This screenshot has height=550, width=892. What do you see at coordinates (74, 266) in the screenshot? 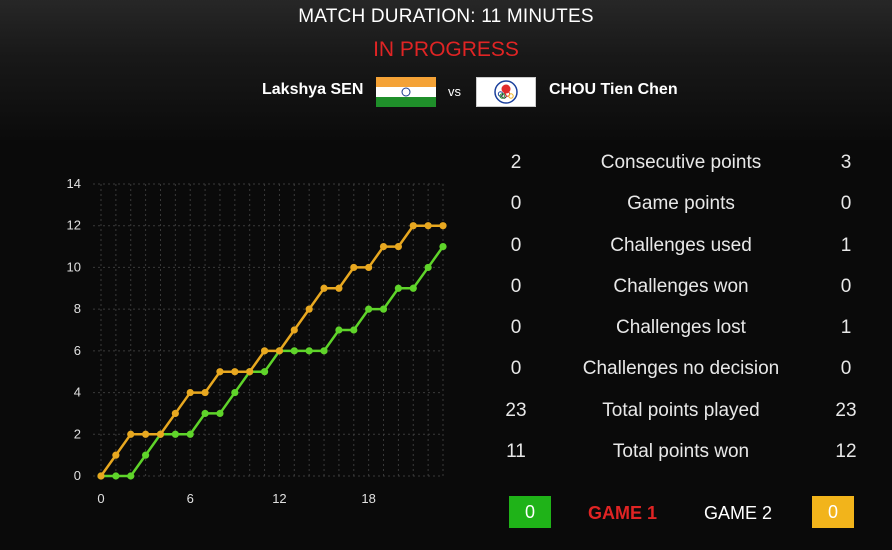
I see `y-tick-label: 10` at bounding box center [74, 266].